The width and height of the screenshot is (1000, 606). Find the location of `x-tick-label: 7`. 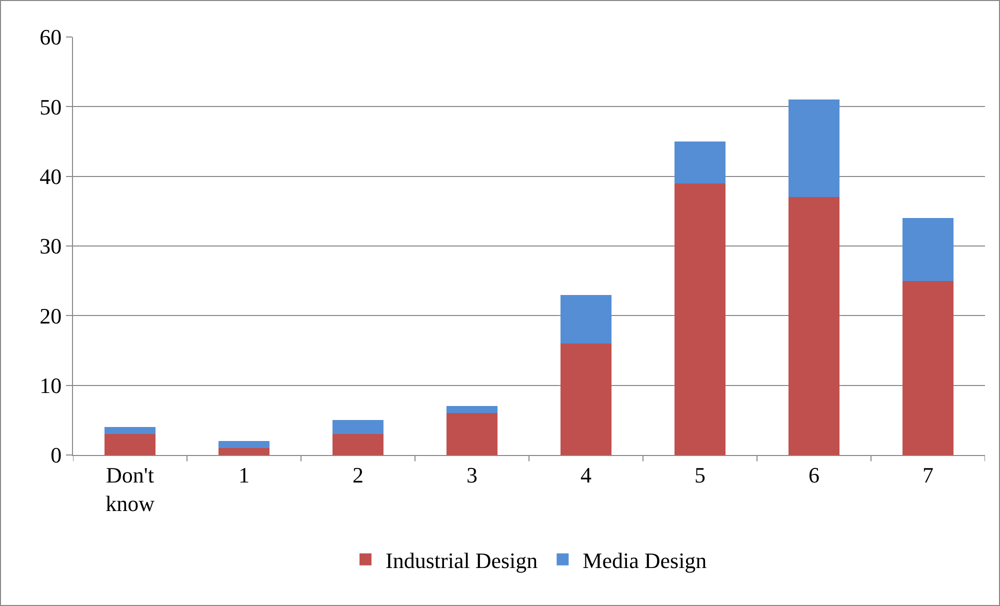

x-tick-label: 7 is located at coordinates (928, 475).